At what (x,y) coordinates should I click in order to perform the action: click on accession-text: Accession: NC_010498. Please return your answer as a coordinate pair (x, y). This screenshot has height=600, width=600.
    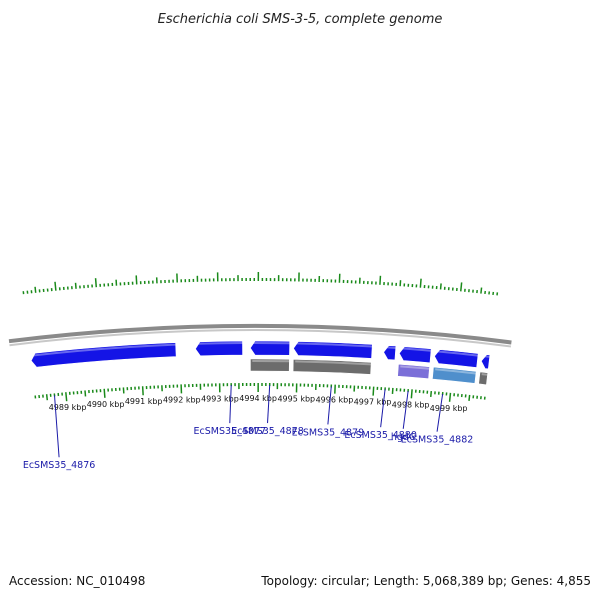
    Looking at the image, I should click on (77, 581).